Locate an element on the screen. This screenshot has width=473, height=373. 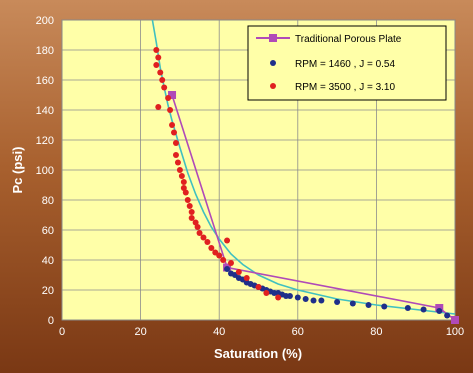
legend-label-rpm-3500: RPM = 3500 , J = 3.10 is located at coordinates (345, 87).